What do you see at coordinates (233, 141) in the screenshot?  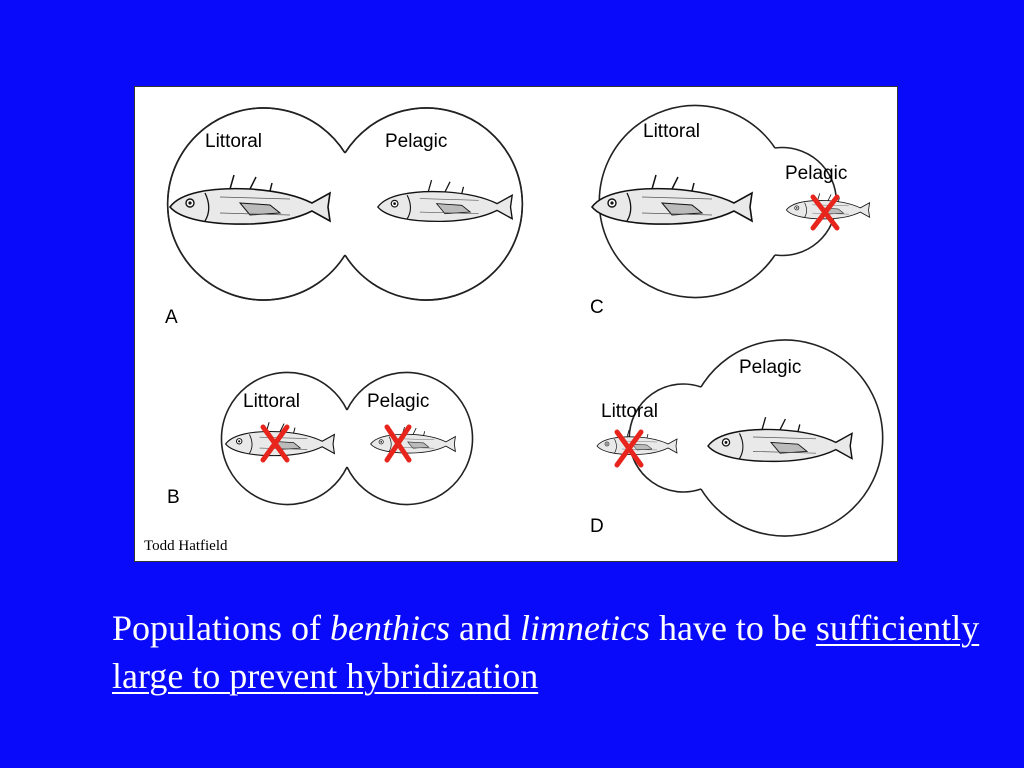 I see `panel-a-left-label: Littoral` at bounding box center [233, 141].